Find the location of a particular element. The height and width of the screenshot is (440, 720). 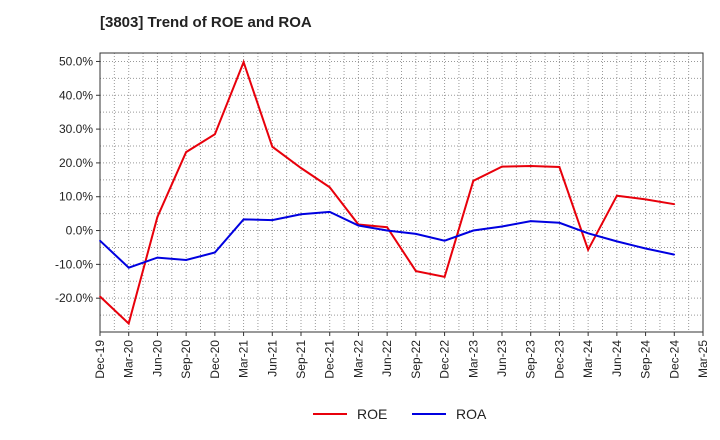

chart-title: [3803] Trend of ROE and ROA is located at coordinates (206, 22).